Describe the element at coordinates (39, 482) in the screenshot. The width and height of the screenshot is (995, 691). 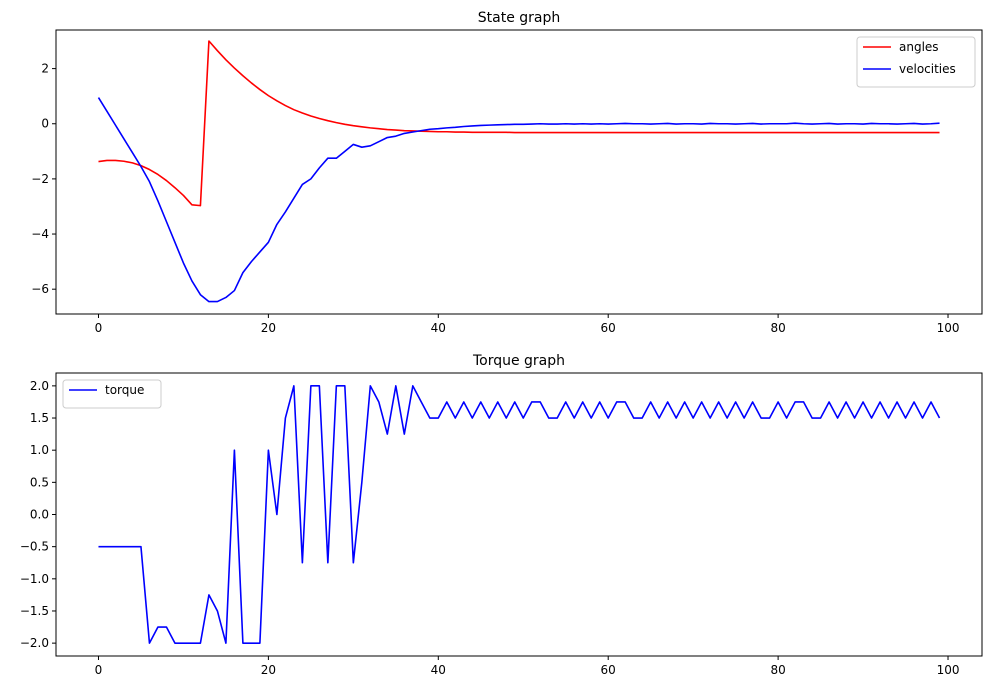
I see `y-tick-label: 0.5` at that location.